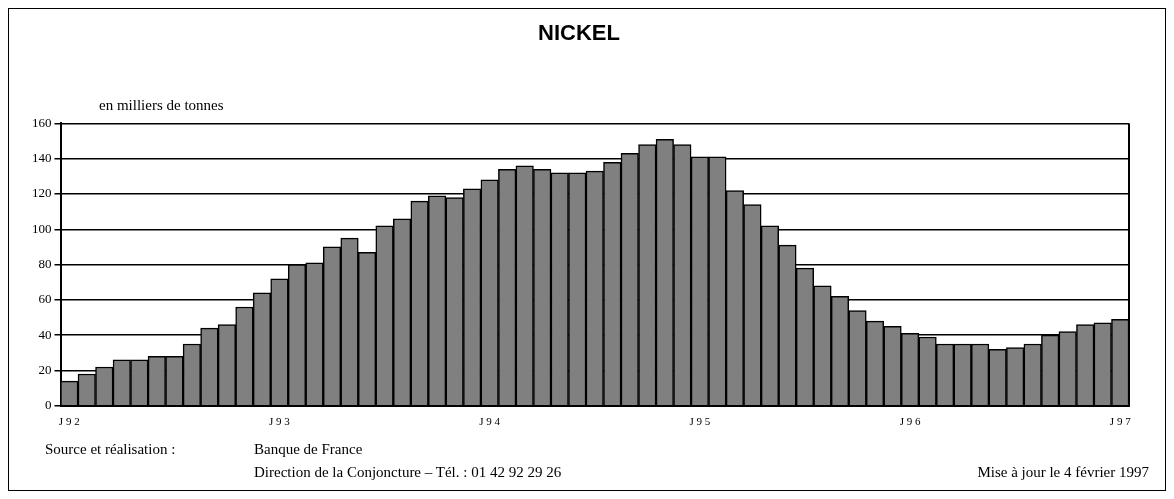  What do you see at coordinates (45, 299) in the screenshot?
I see `y-tick-label: 60` at bounding box center [45, 299].